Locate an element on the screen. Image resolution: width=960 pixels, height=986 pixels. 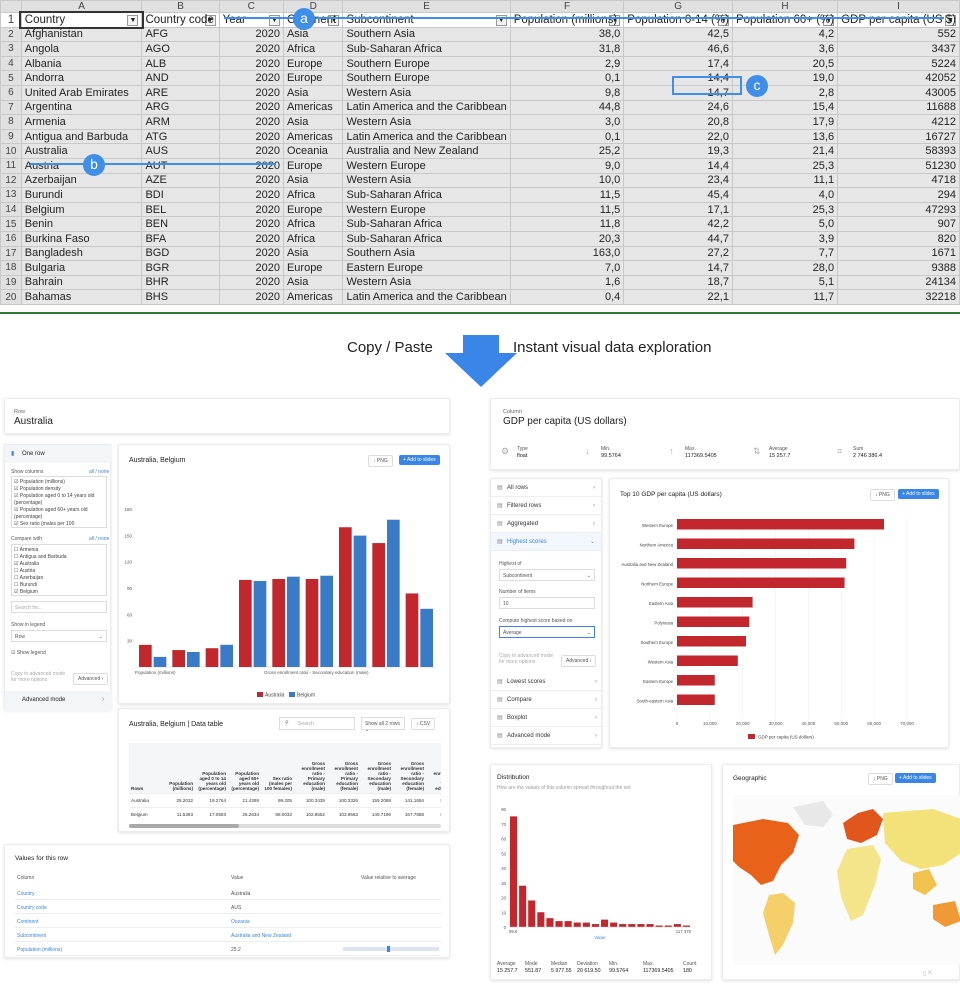
table-cell: AND is located at coordinates (180, 78).